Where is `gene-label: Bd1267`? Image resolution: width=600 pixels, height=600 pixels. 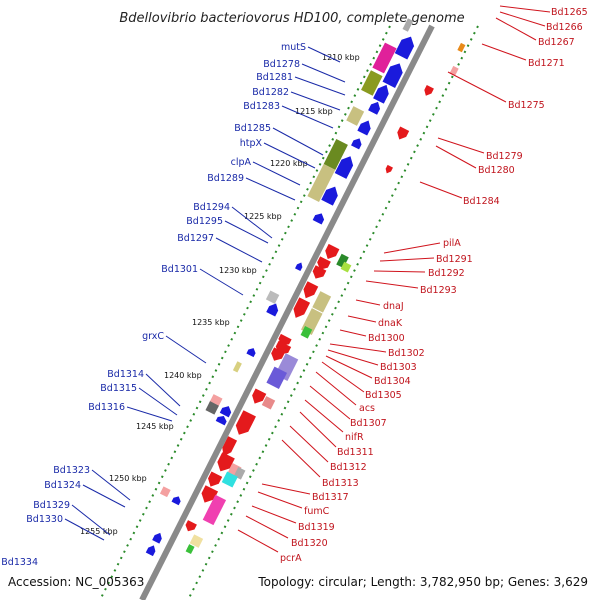
gene-label: Bd1267 is located at coordinates (556, 42).